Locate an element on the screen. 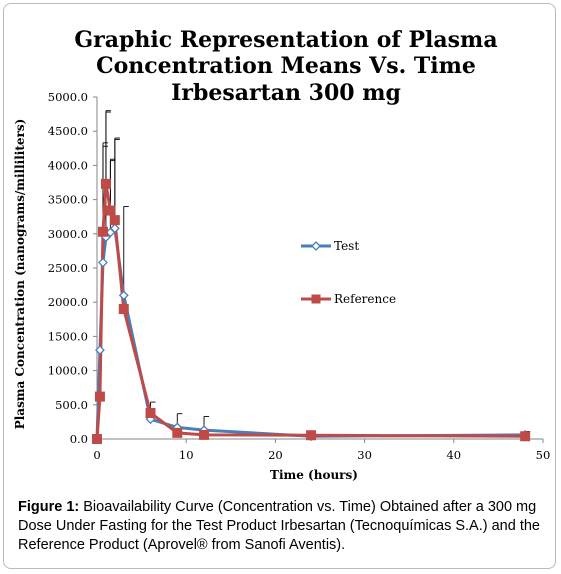  y-tick-label: 500.0 is located at coordinates (71, 405).